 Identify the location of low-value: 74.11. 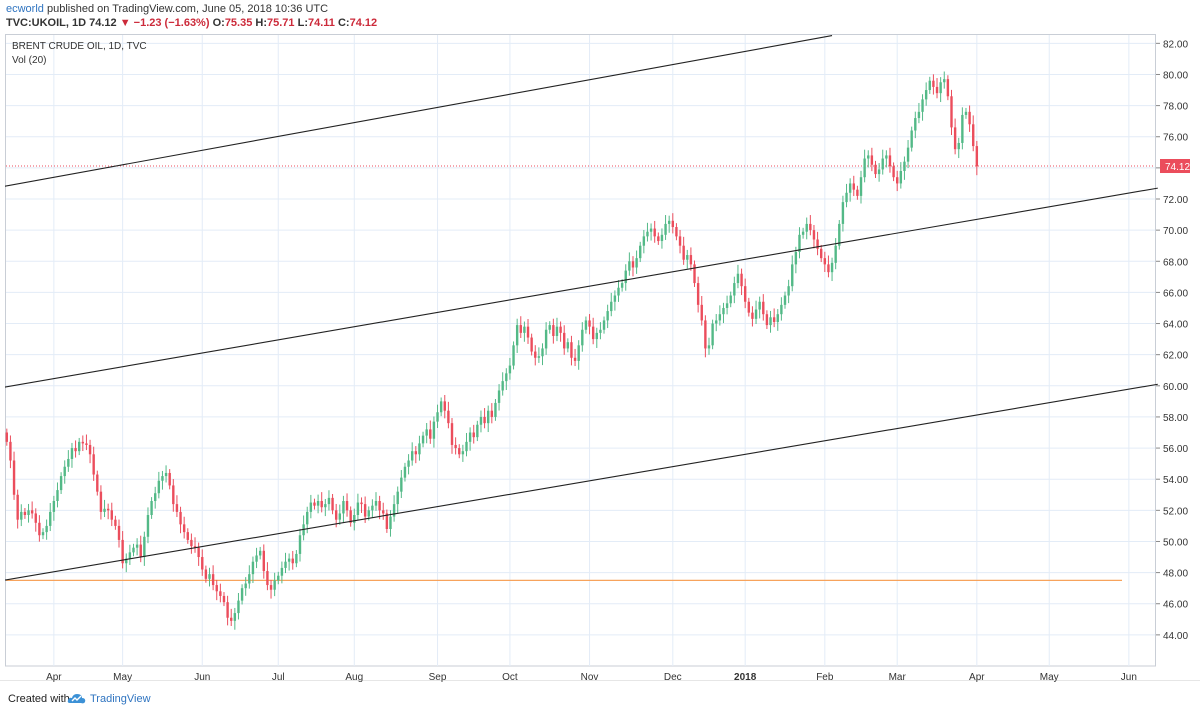
(321, 23).